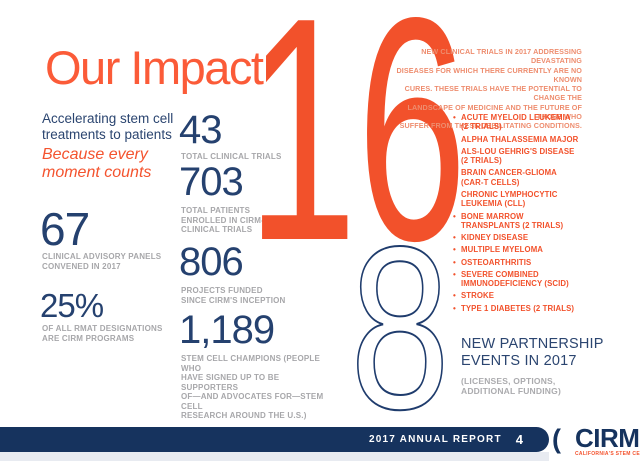 This screenshot has height=461, width=640. What do you see at coordinates (519, 439) in the screenshot?
I see `page-number: 4` at bounding box center [519, 439].